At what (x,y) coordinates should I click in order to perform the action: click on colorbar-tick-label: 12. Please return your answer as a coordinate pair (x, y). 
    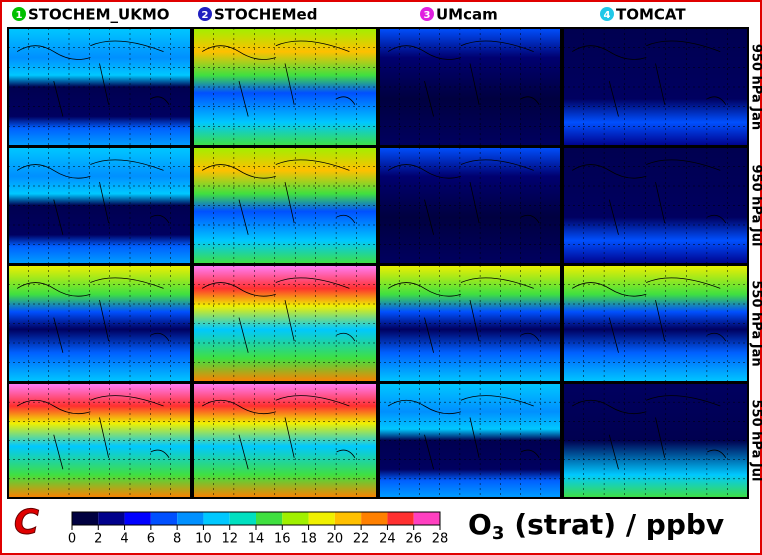
    Looking at the image, I should click on (229, 539).